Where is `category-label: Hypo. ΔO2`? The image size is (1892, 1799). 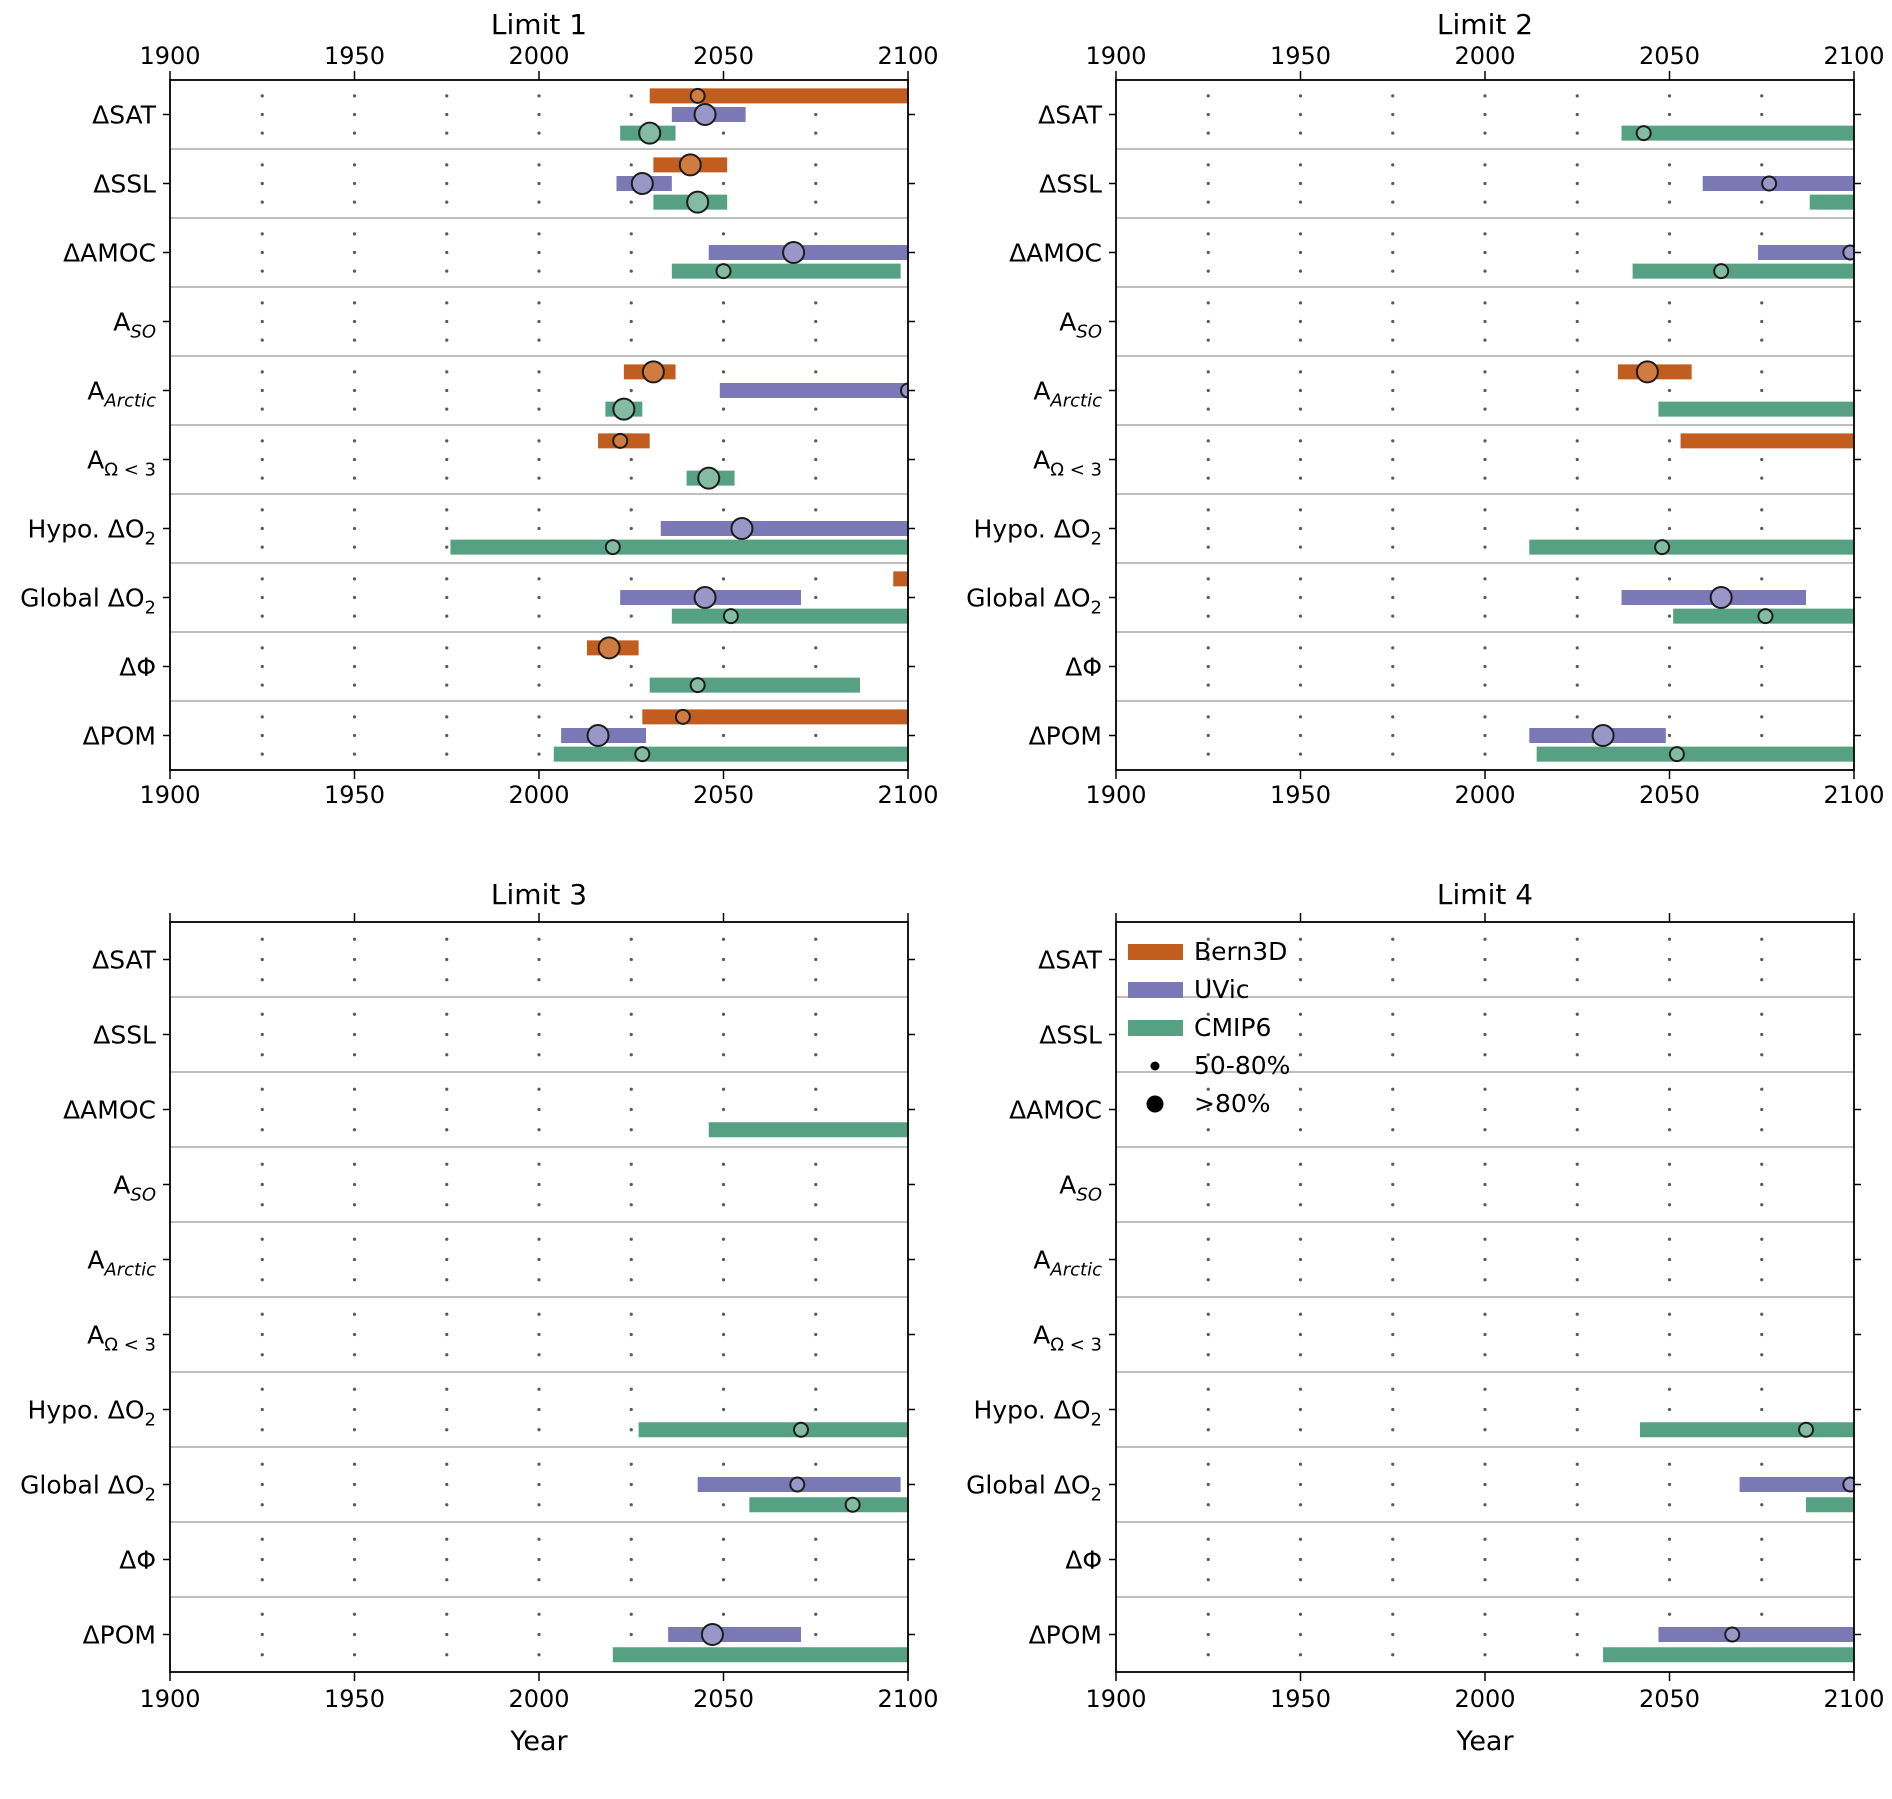
category-label: Hypo. ΔO2 is located at coordinates (92, 1413).